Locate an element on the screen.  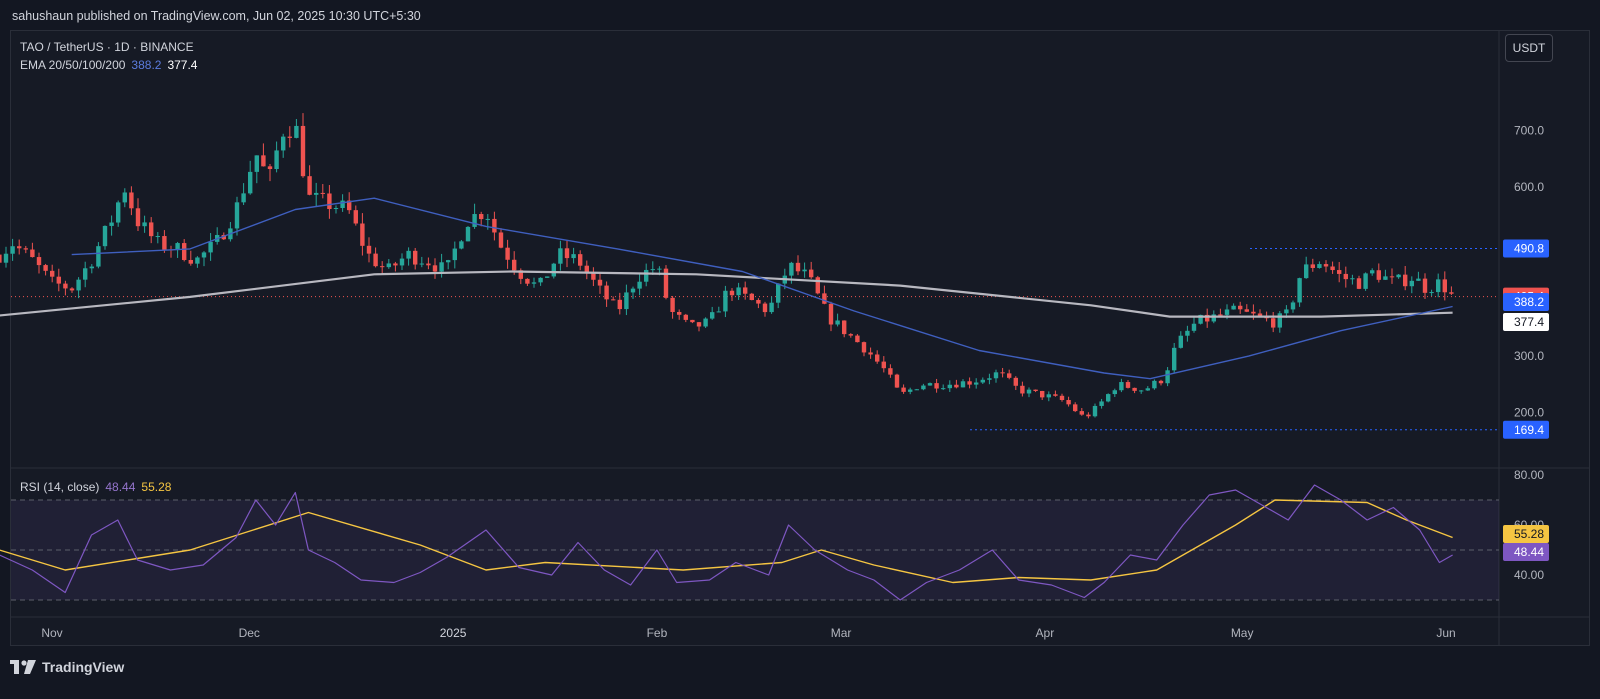
rsi-legend: RSI (14, close) 48.44 55.28 is located at coordinates (98, 487).